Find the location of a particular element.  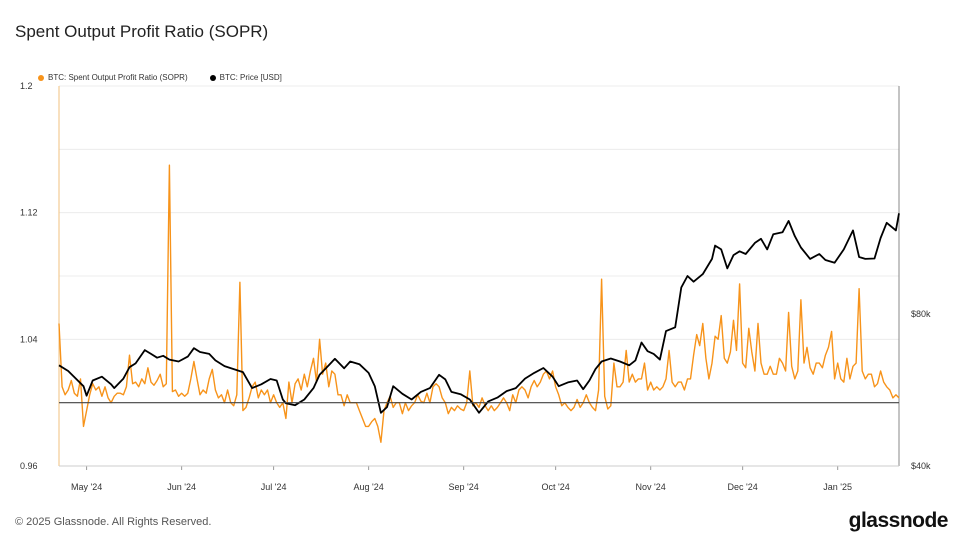

chart-title: Spent Output Profit Ratio (SOPR) is located at coordinates (142, 31).